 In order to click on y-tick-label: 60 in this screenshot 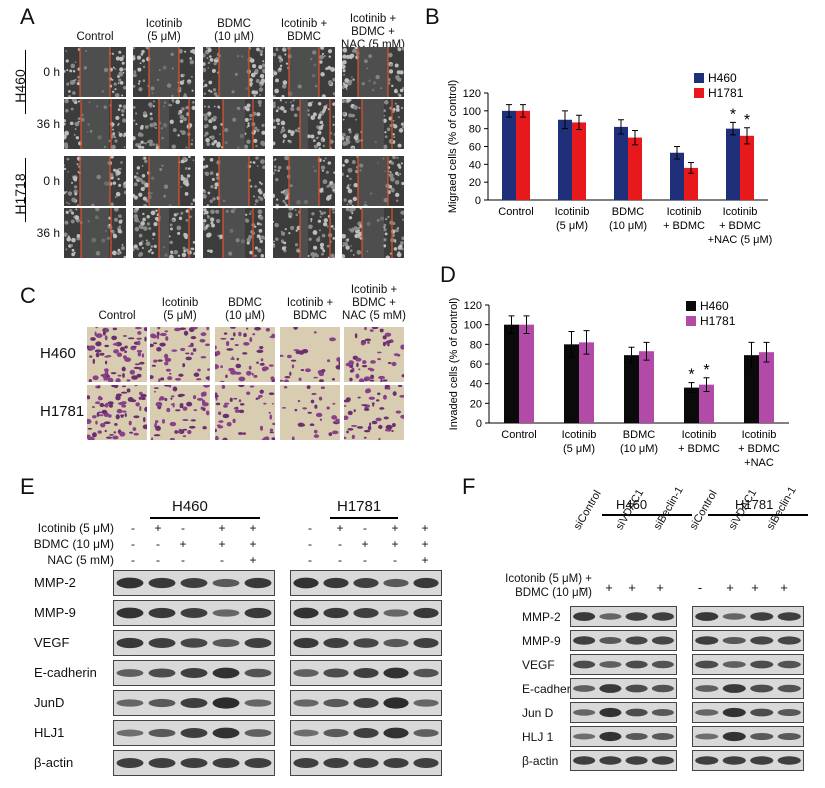, I will do `click(475, 148)`.